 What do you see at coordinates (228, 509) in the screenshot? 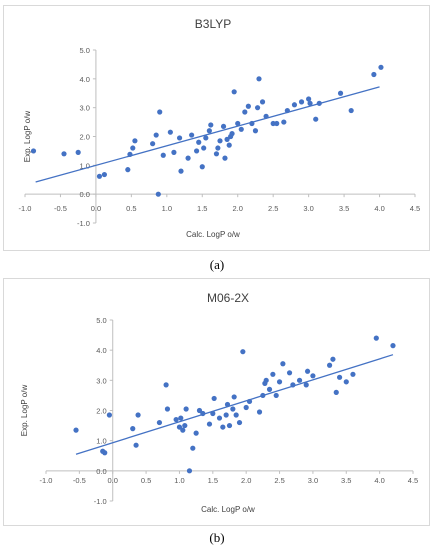
I see `x-axis-title: Calc. LogP o/w` at bounding box center [228, 509].